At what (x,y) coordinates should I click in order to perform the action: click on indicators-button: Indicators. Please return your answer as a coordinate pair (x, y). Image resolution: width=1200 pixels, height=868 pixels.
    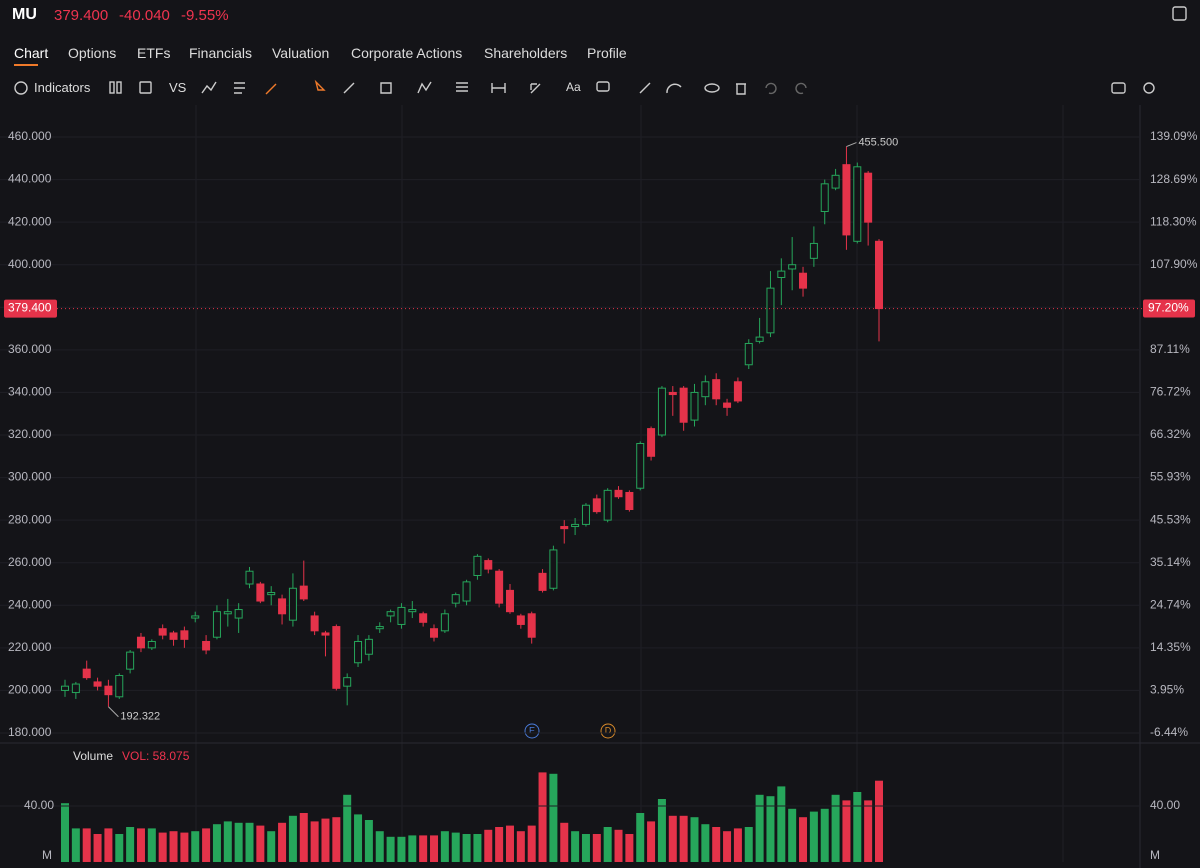
    Looking at the image, I should click on (62, 87).